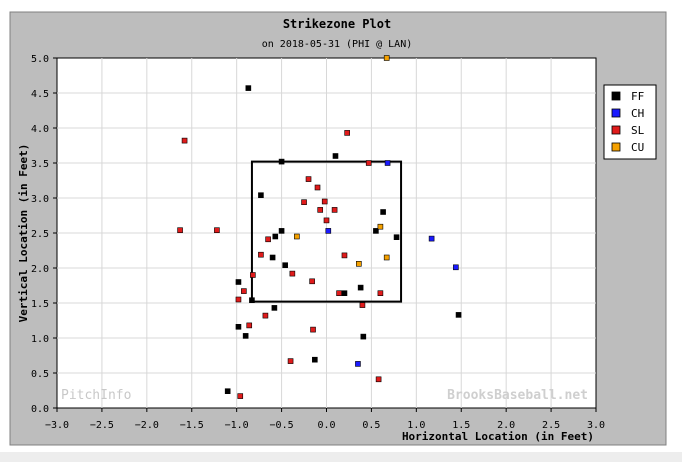 This screenshot has width=682, height=462. I want to click on y-tick-label: 3.0, so click(40, 199).